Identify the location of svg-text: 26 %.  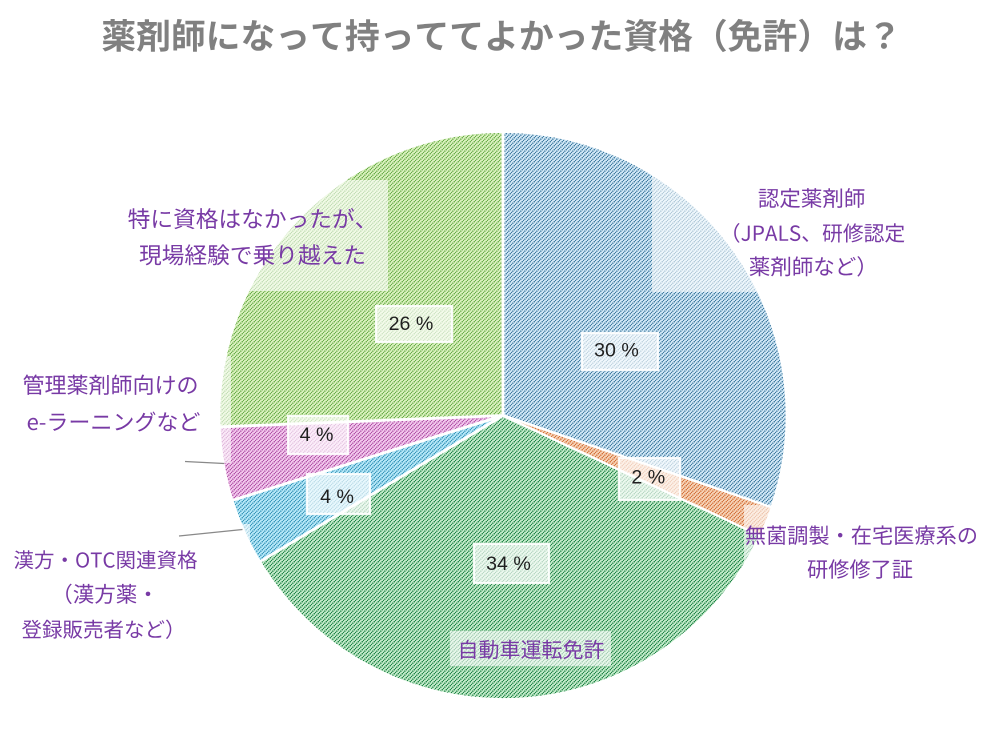
(411, 324).